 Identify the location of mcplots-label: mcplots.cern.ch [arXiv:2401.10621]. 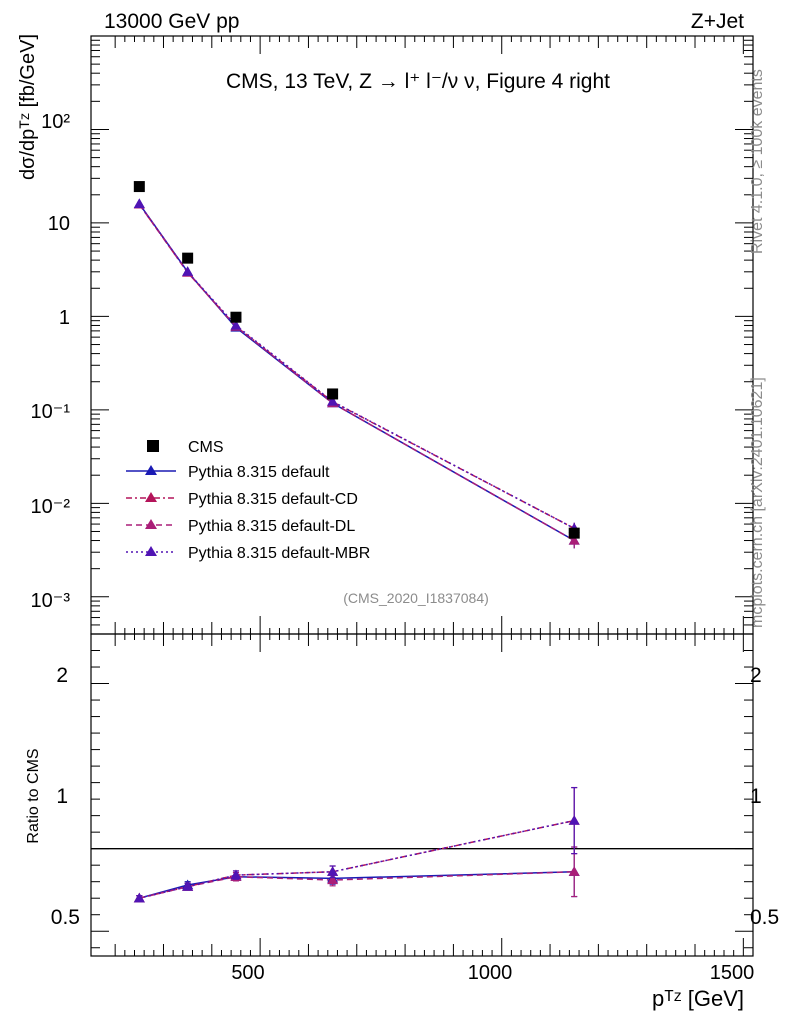
(757, 502).